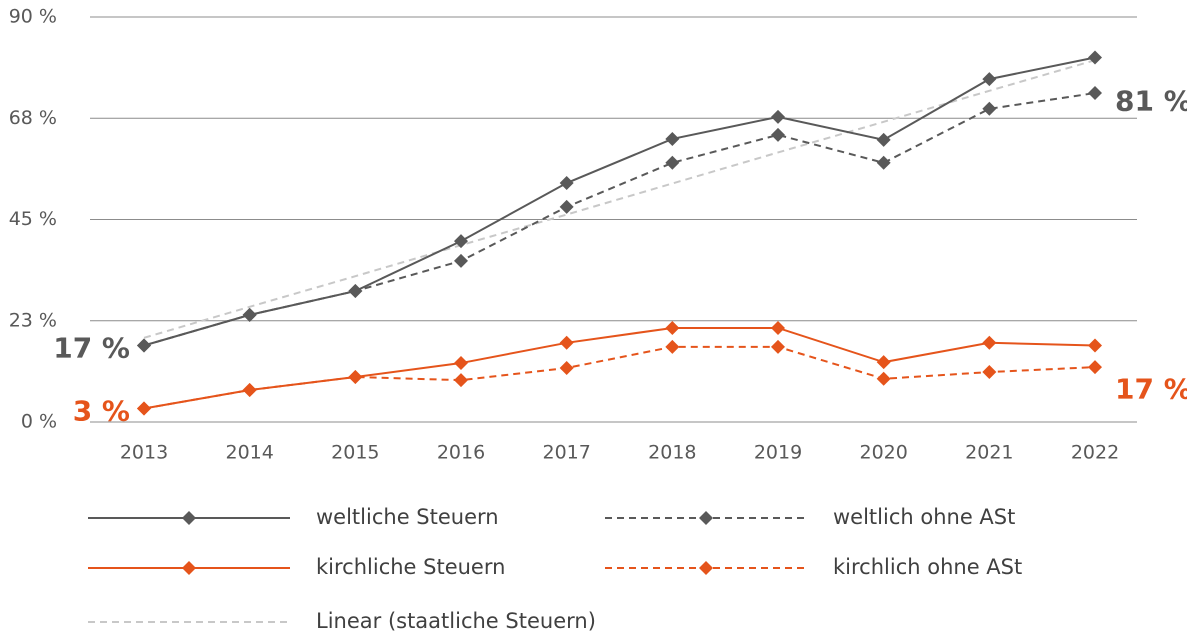 The image size is (1187, 637). Describe the element at coordinates (410, 567) in the screenshot. I see `legend-label: kirchliche Steuern` at that location.